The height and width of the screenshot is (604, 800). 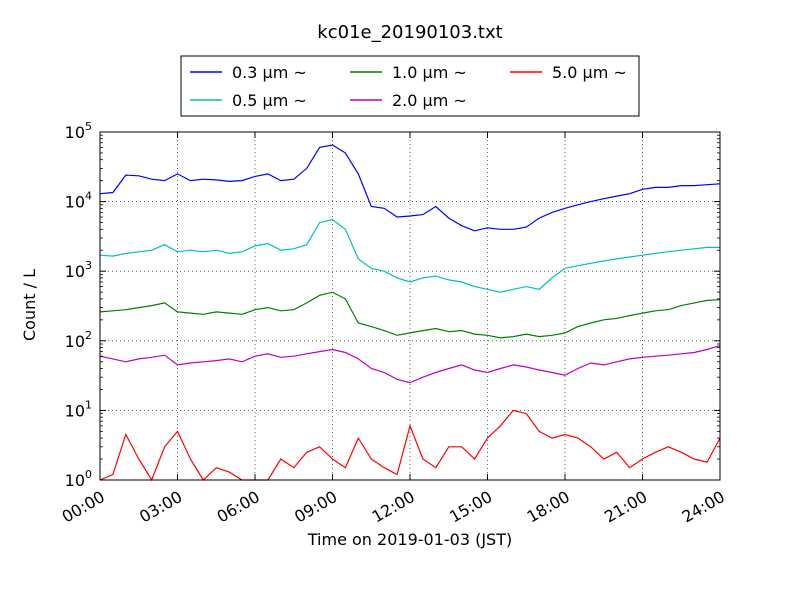 What do you see at coordinates (393, 507) in the screenshot?
I see `x-tick-label: 12:00` at bounding box center [393, 507].